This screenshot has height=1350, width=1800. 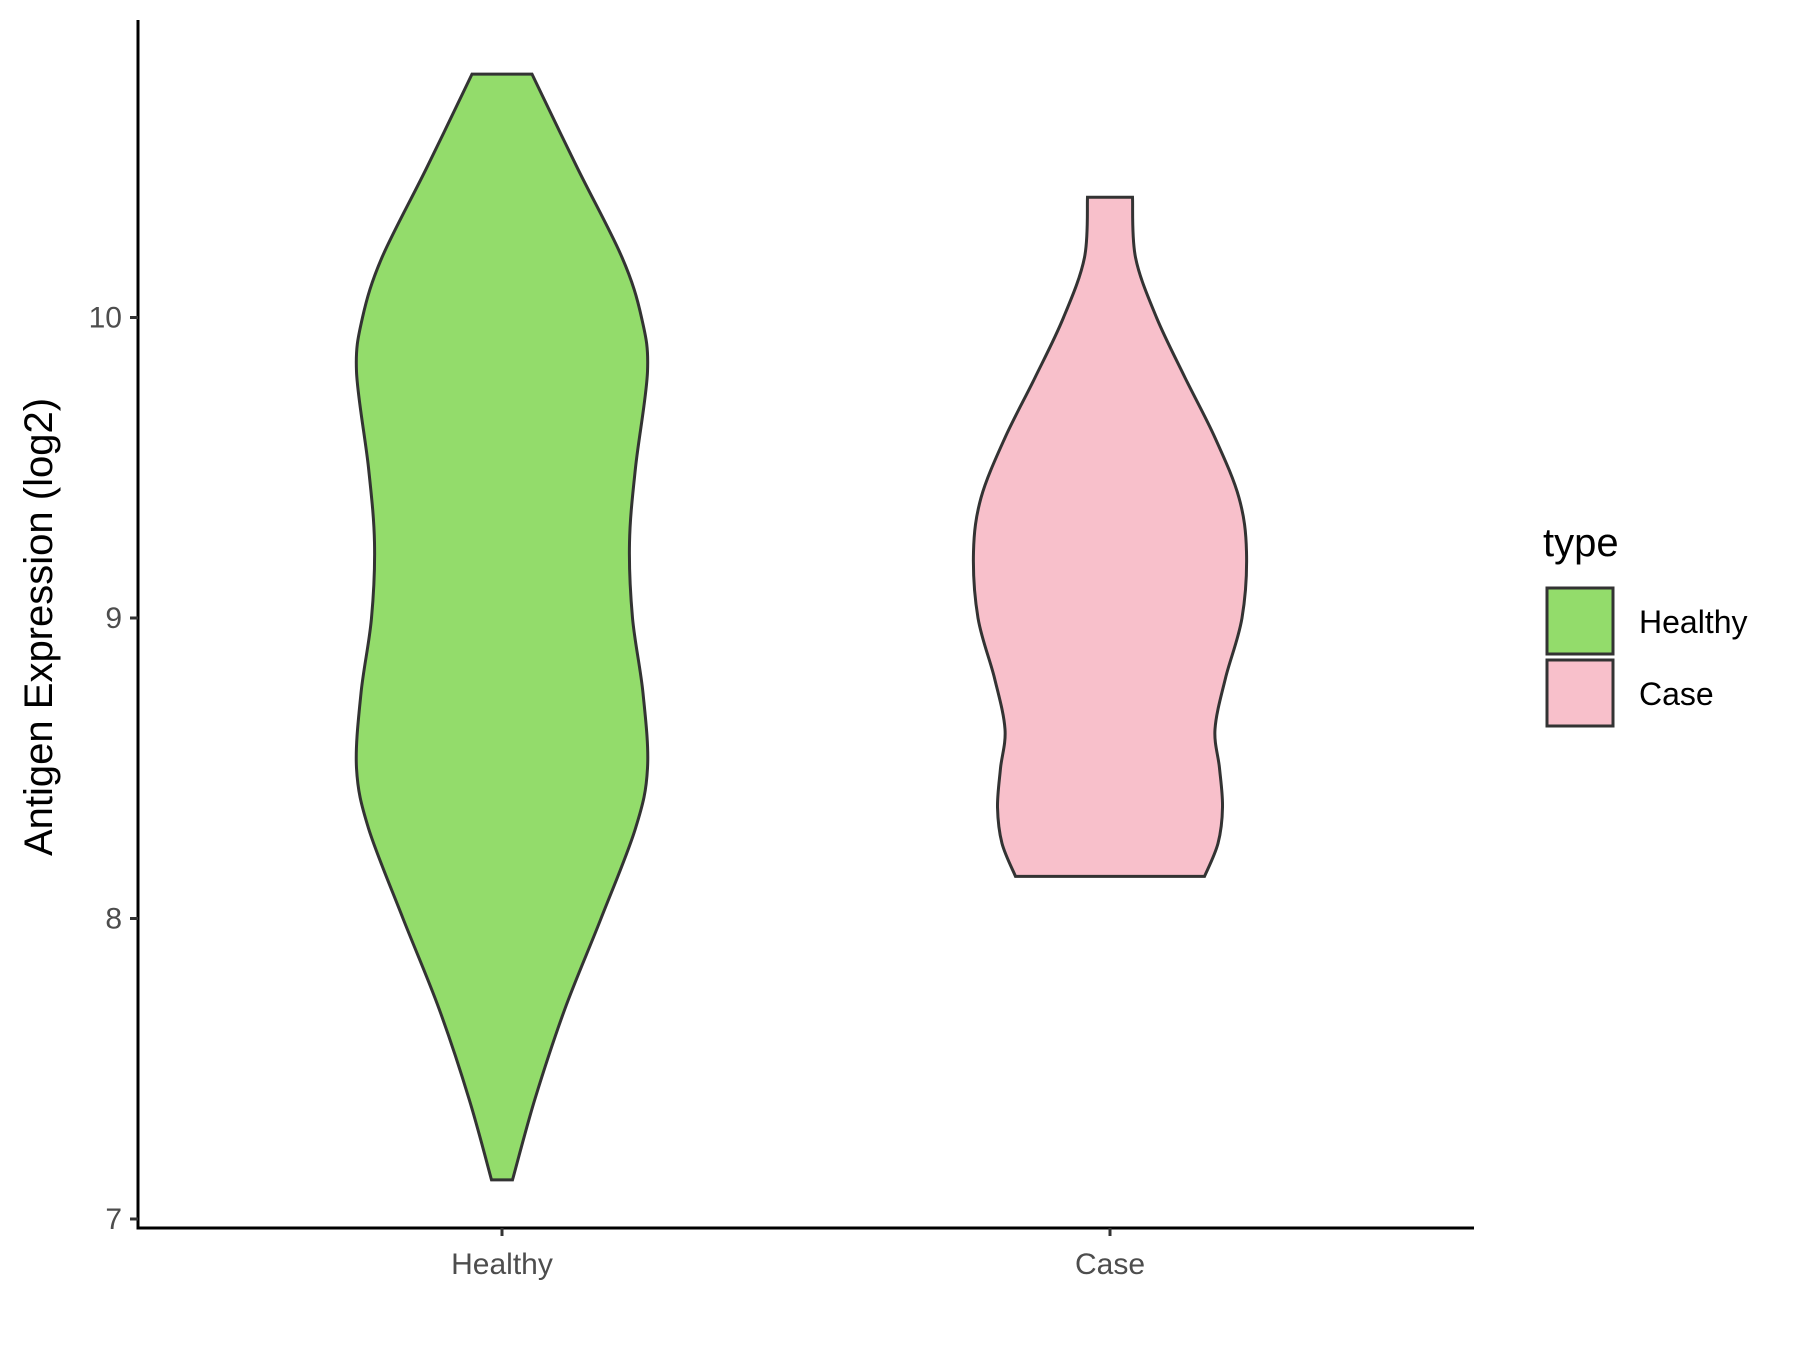 I want to click on y-tick-label: 10, so click(x=105, y=317).